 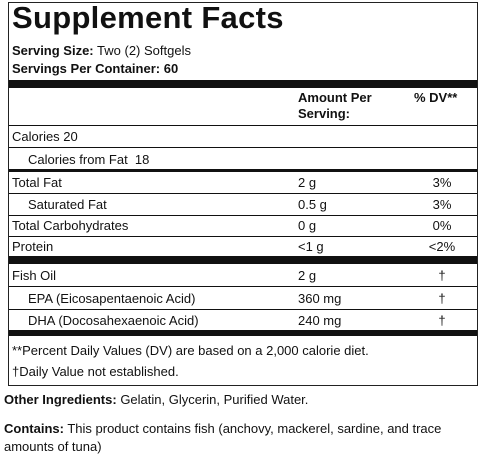 What do you see at coordinates (112, 298) in the screenshot?
I see `nutrient-name: EPA (Eicosapentaenoic Acid)` at bounding box center [112, 298].